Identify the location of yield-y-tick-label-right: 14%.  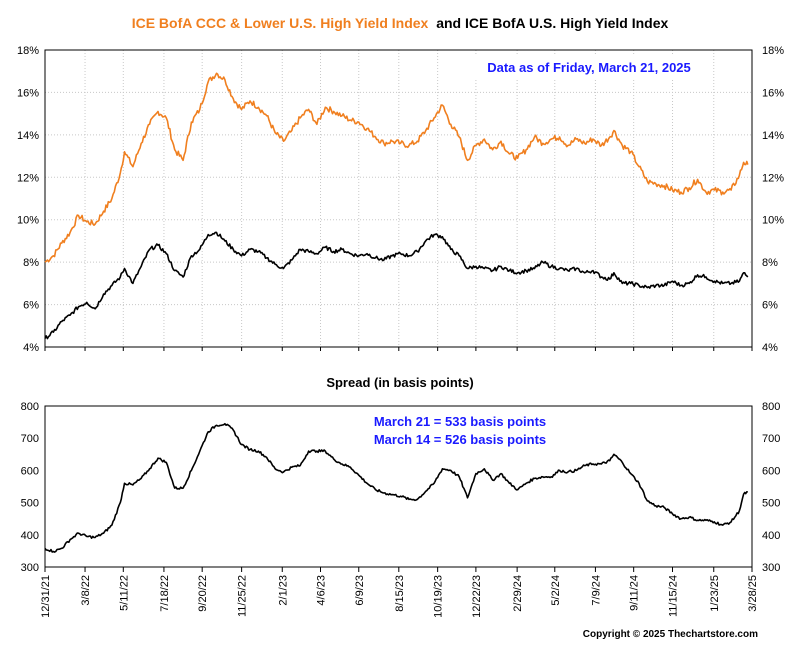
(773, 136).